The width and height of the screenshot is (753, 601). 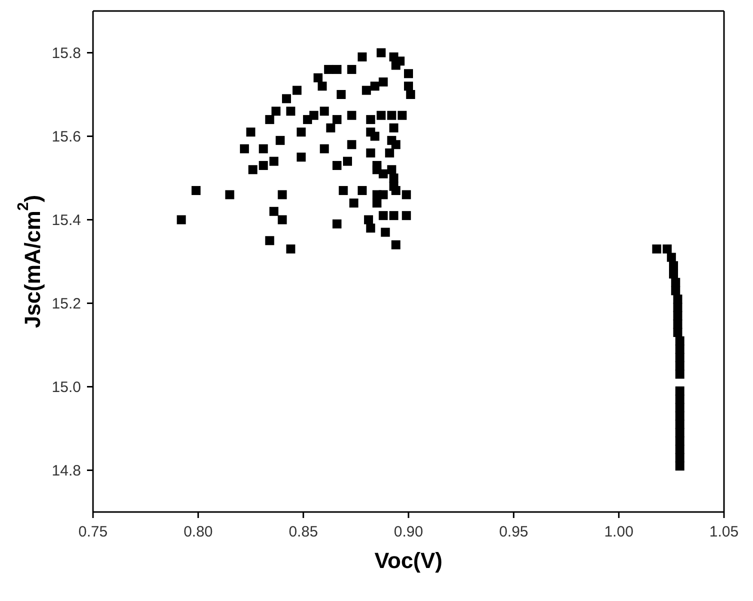 I want to click on x-tick-label: 0.80, so click(x=198, y=532).